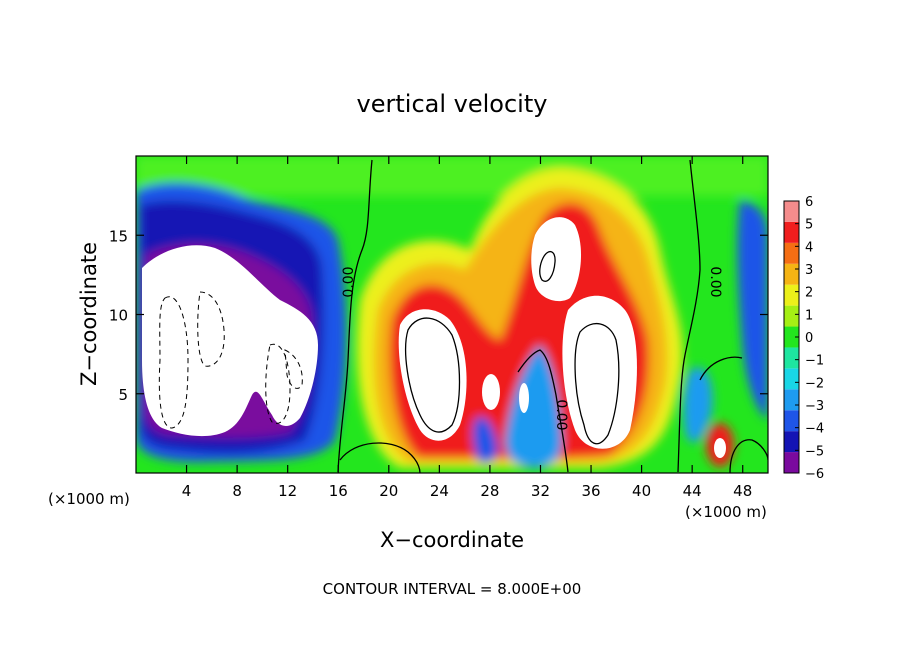 This screenshot has height=654, width=904. Describe the element at coordinates (590, 491) in the screenshot. I see `x-tick-label: 36` at that location.